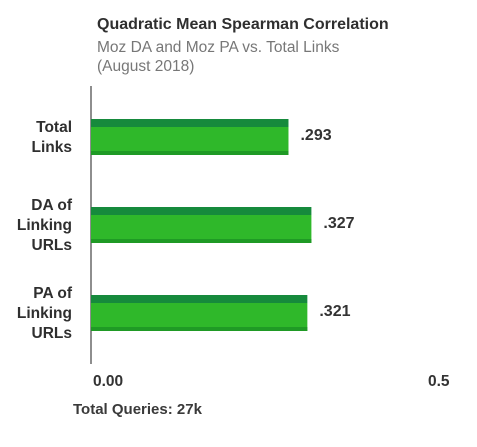  What do you see at coordinates (52, 205) in the screenshot?
I see `category-label-line: DA of` at bounding box center [52, 205].